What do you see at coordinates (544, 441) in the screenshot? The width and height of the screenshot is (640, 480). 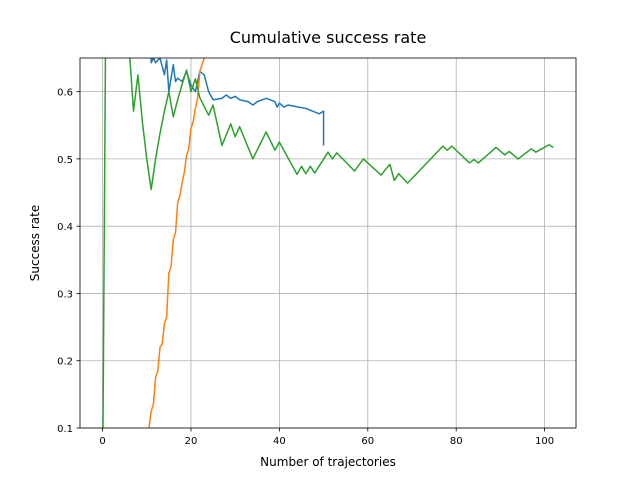 I see `x-tick-label: 100` at bounding box center [544, 441].